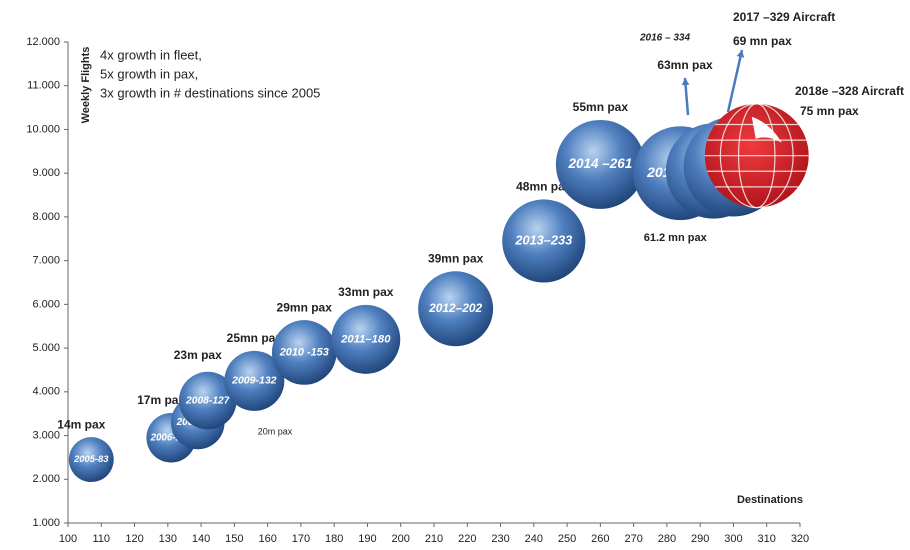 Image resolution: width=910 pixels, height=550 pixels. Describe the element at coordinates (767, 539) in the screenshot. I see `x-tick-label: 310` at that location.